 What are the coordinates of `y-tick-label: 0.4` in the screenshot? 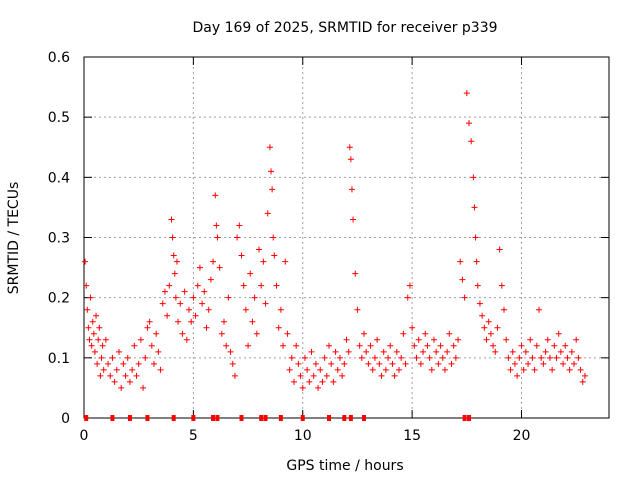 It's located at (59, 178).